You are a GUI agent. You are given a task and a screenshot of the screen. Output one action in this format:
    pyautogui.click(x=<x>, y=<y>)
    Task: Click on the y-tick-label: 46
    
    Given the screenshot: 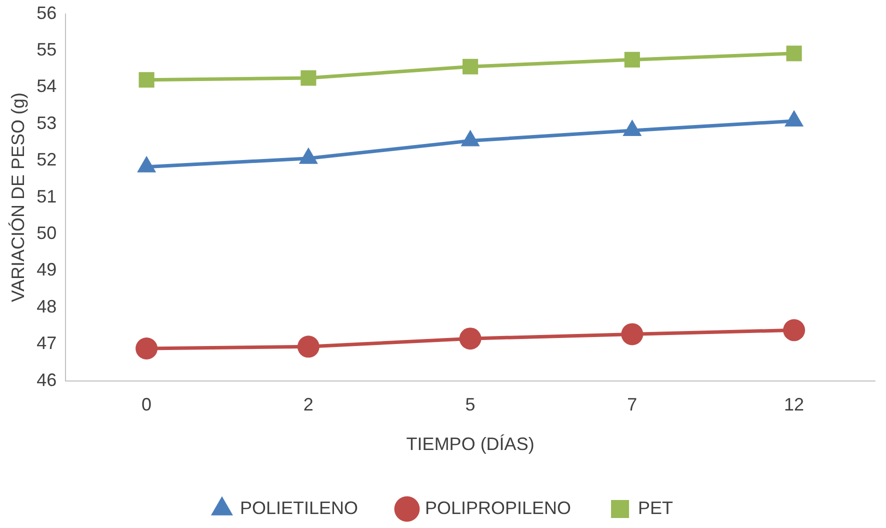 What is the action you would take?
    pyautogui.click(x=46, y=380)
    